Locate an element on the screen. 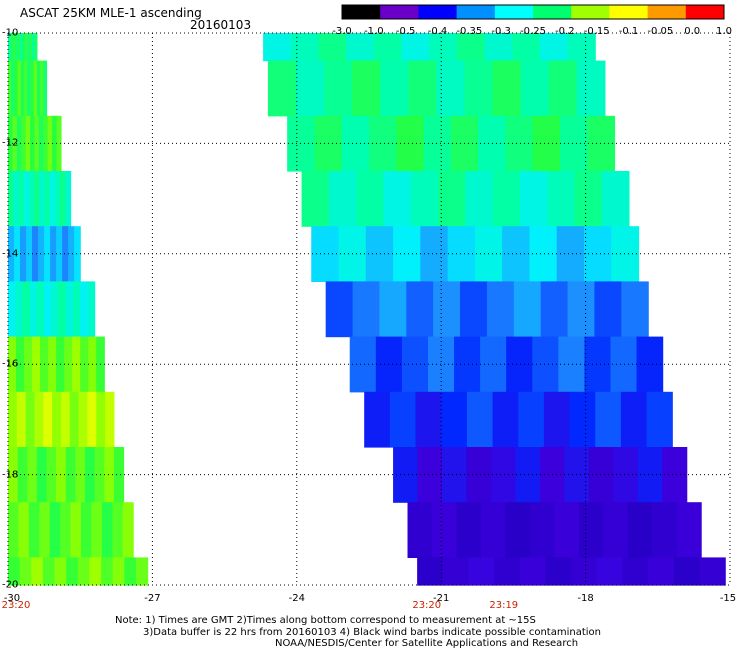 The image size is (740, 650). colorbar-label: -0.3 is located at coordinates (501, 31).